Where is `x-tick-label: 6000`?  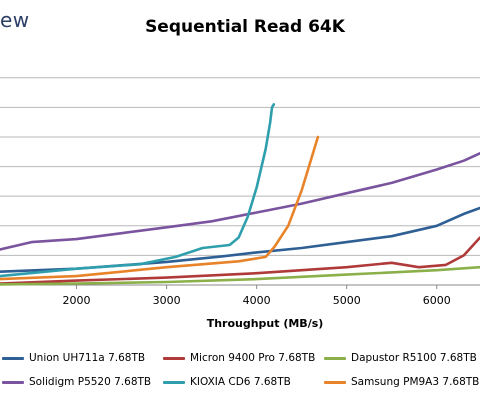 x-tick-label: 6000 is located at coordinates (437, 300).